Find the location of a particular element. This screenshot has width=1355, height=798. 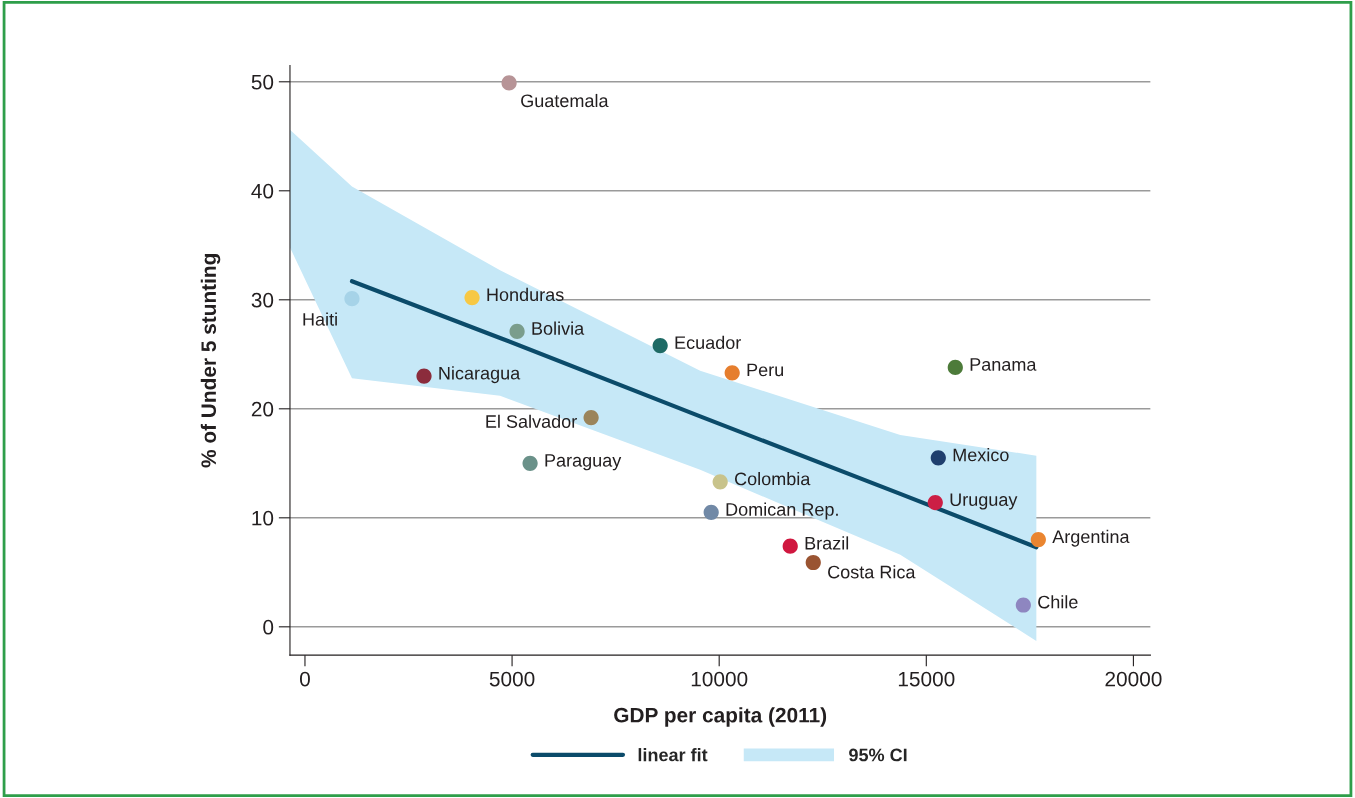

x-tick-label: 15000 is located at coordinates (926, 679).